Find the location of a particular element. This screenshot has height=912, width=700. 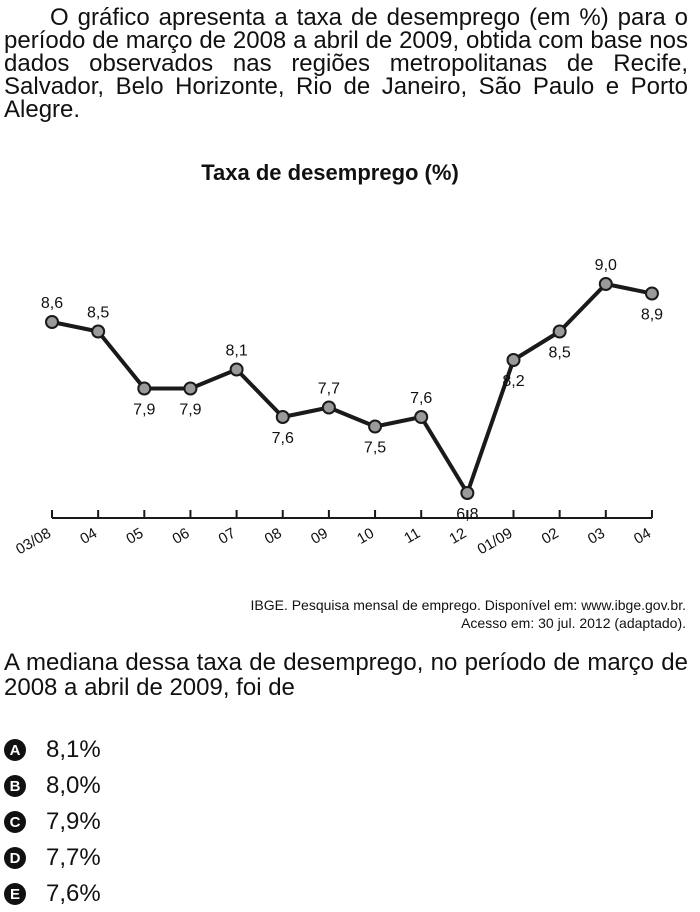

option-a-text: 8,1% is located at coordinates (73, 749).